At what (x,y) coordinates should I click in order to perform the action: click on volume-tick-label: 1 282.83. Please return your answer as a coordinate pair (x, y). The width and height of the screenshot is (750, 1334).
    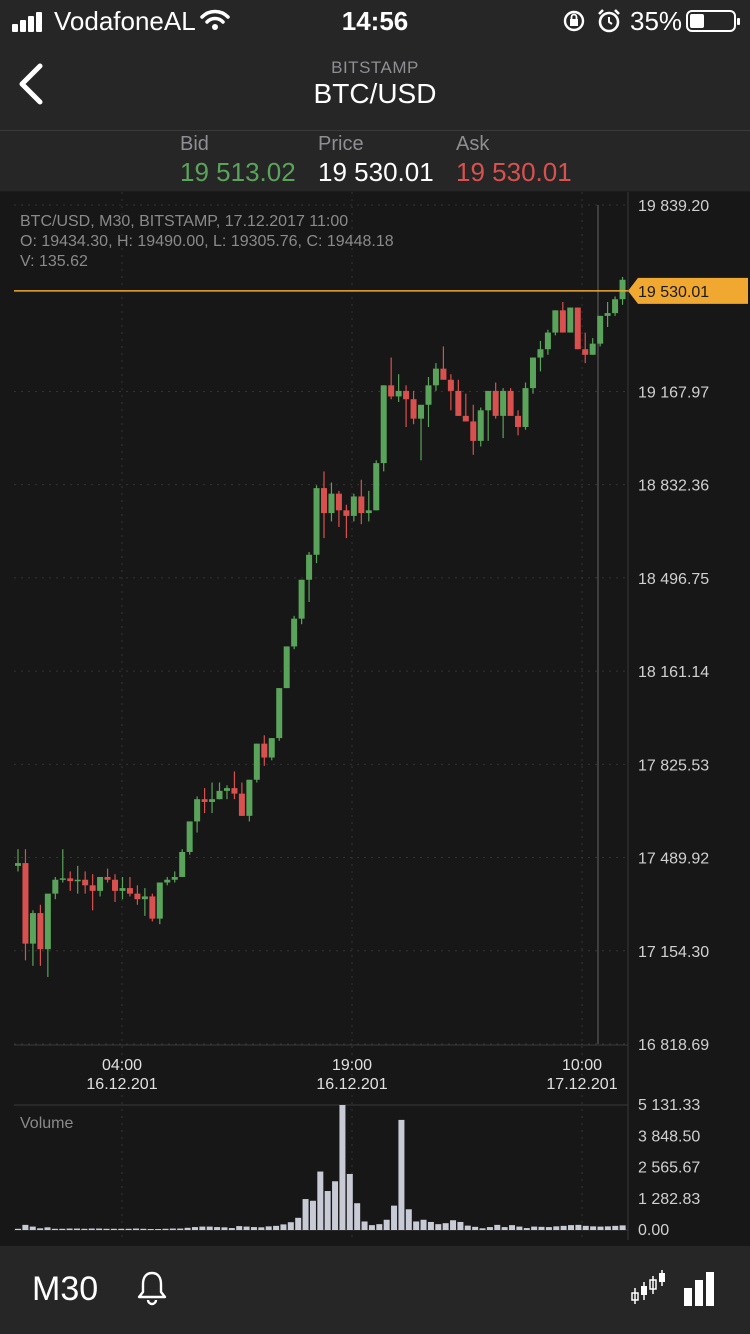
    Looking at the image, I should click on (669, 1199).